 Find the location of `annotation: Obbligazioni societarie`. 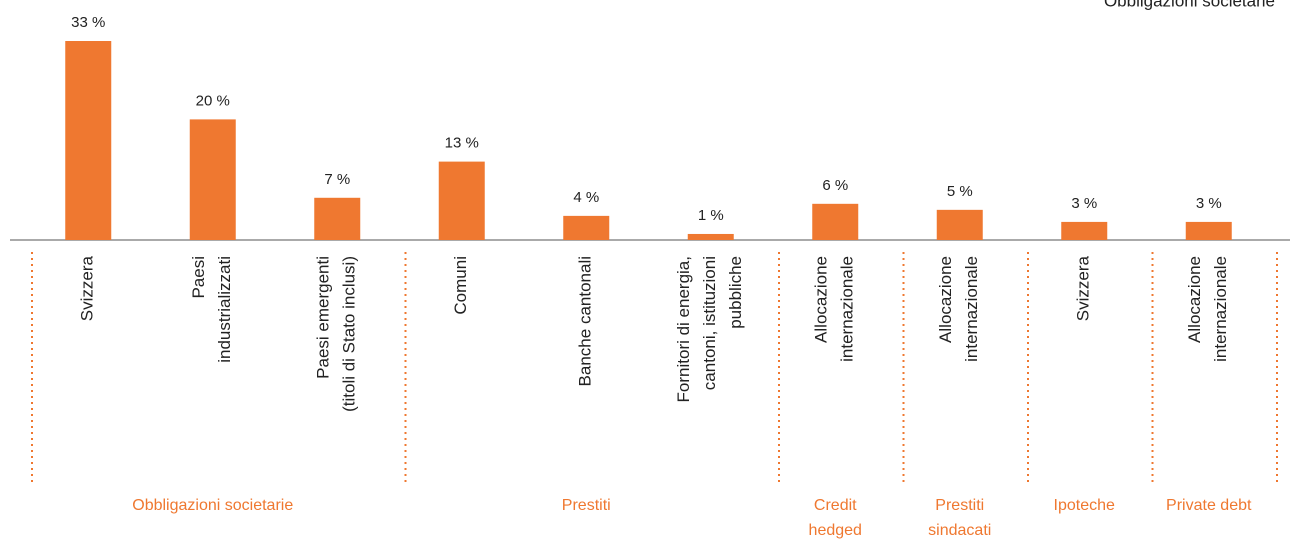

annotation: Obbligazioni societarie is located at coordinates (1189, 5).